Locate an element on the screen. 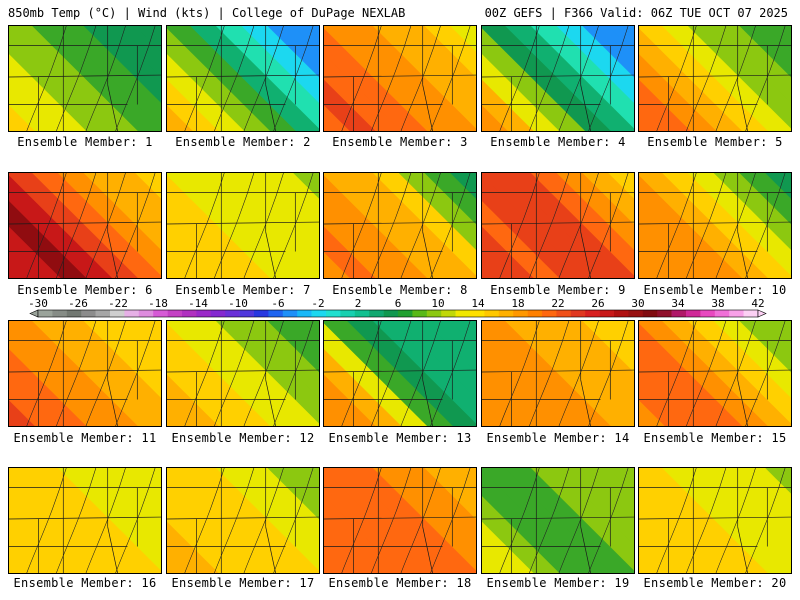 The image size is (800, 600). colorbar-tick-label: -10 is located at coordinates (238, 304).